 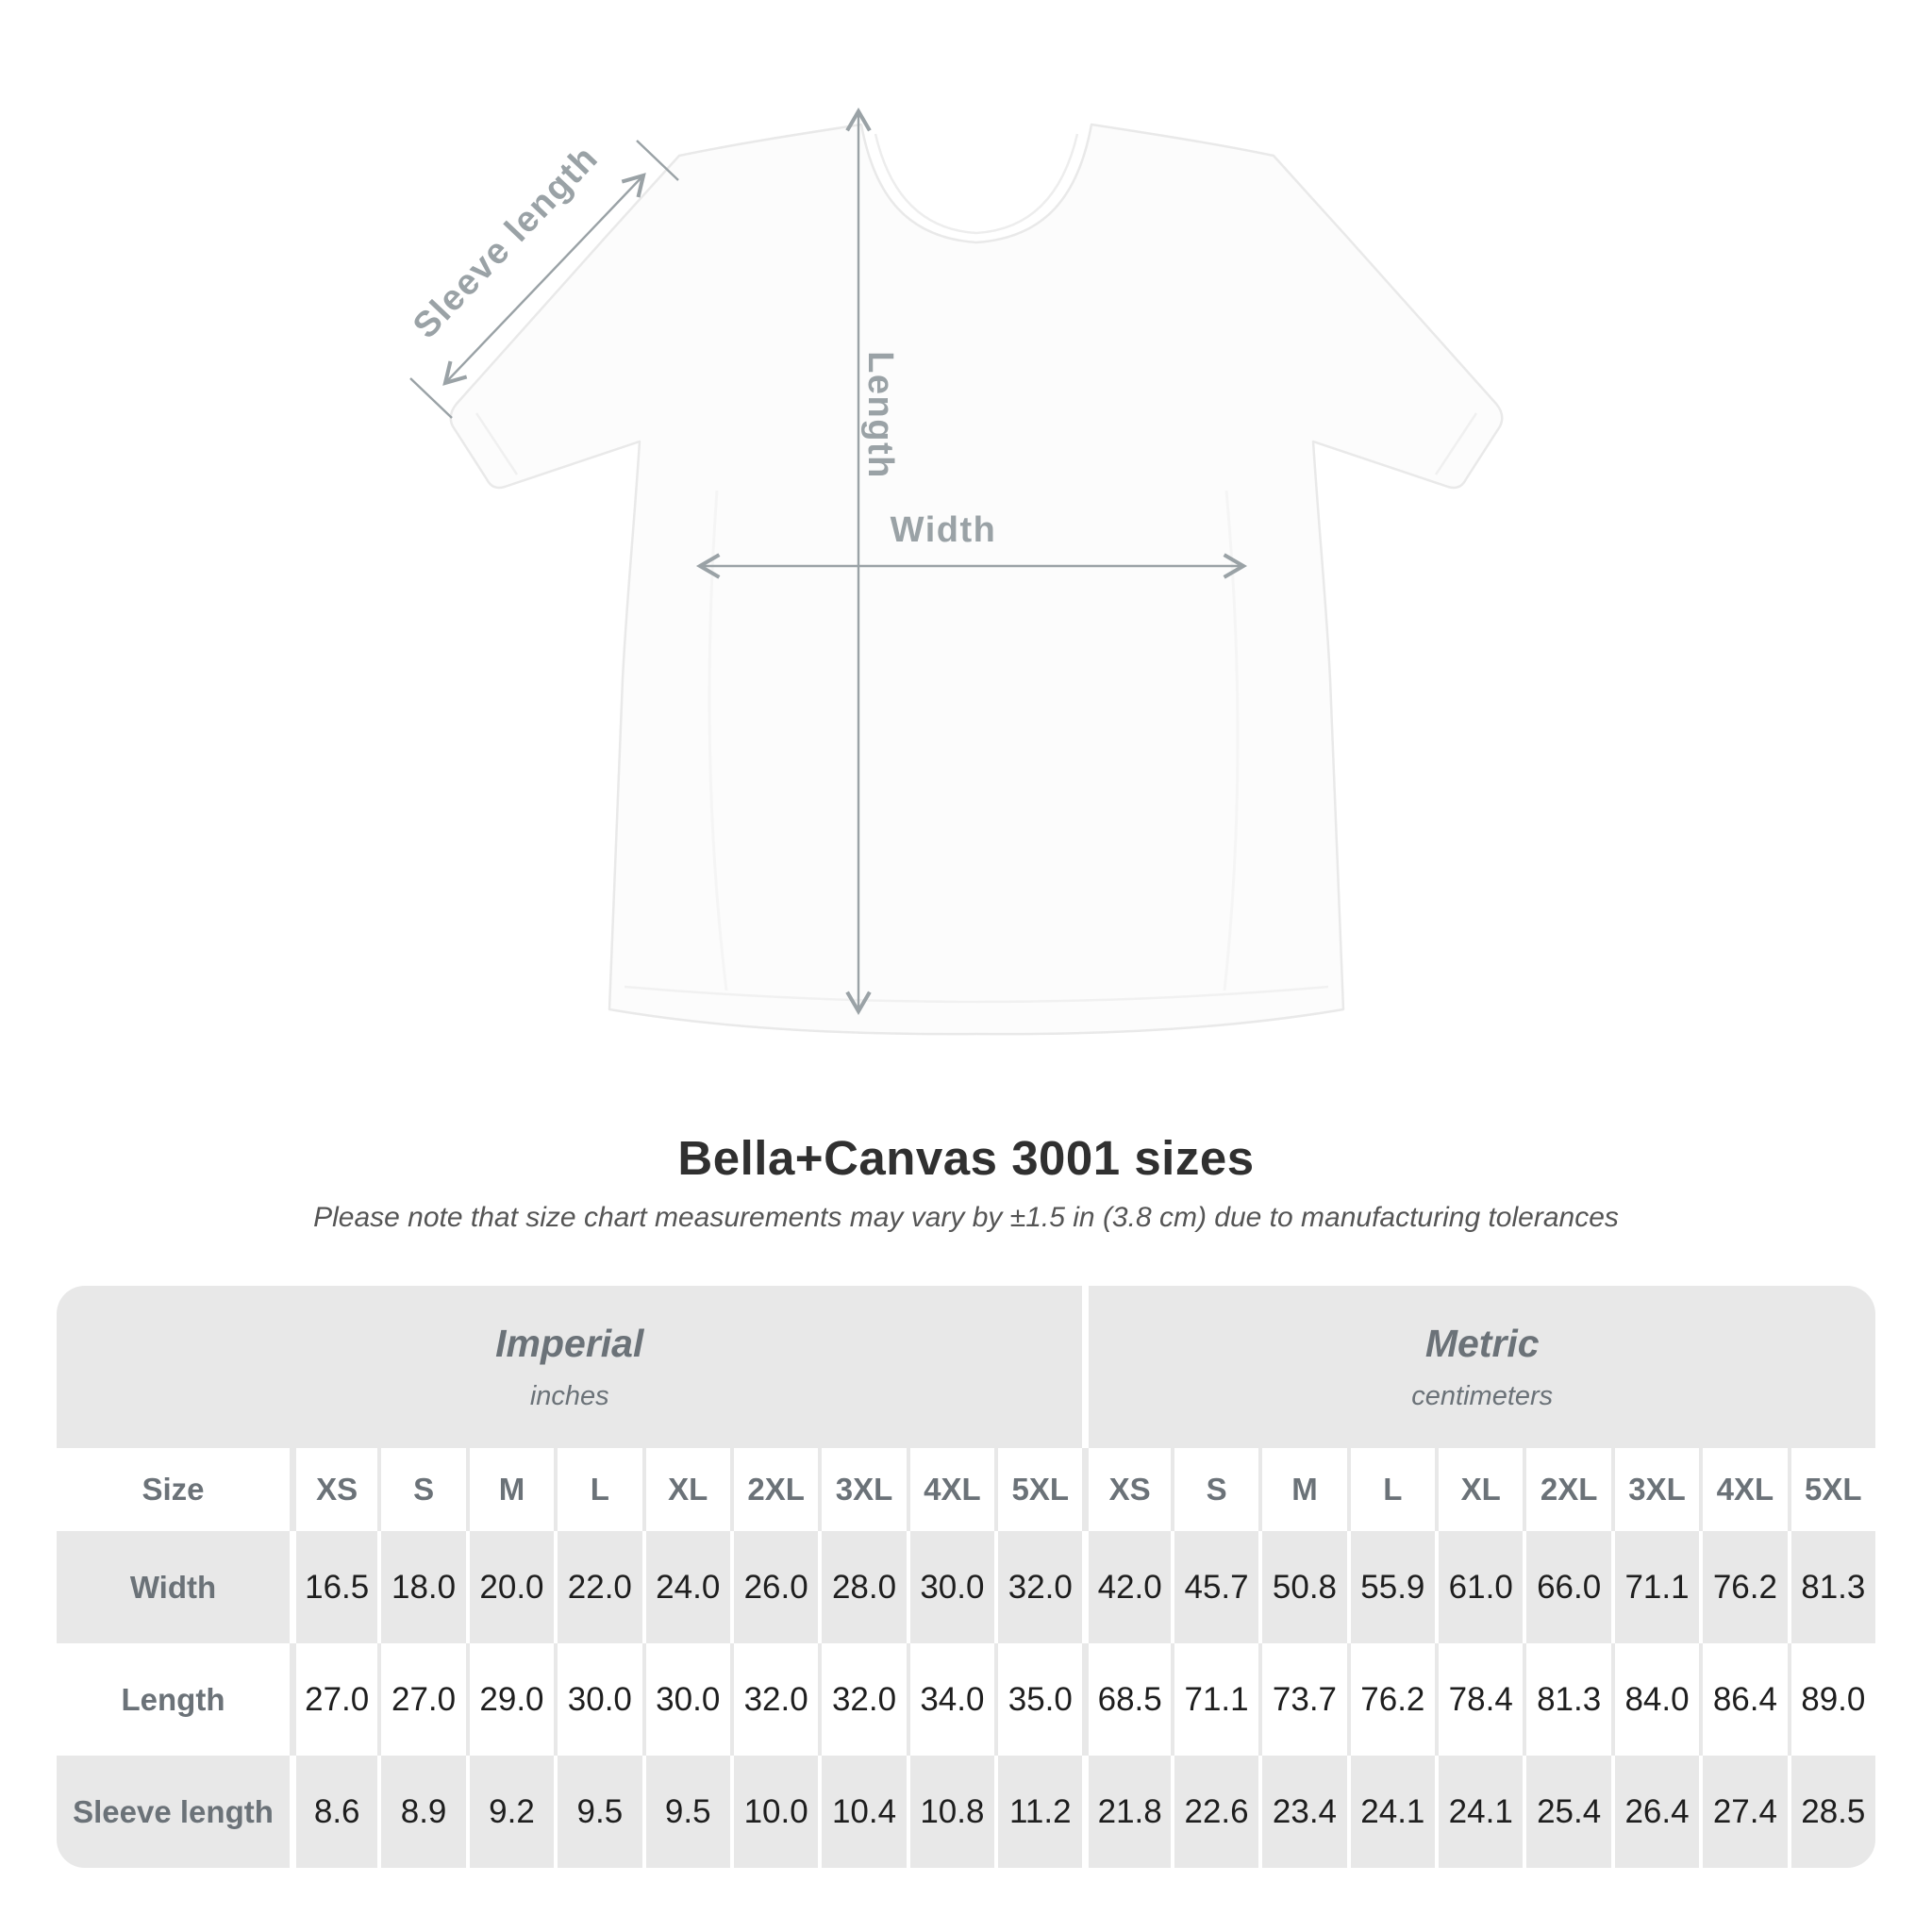 What do you see at coordinates (1743, 1587) in the screenshot?
I see `width-metric-4xl: 76.2` at bounding box center [1743, 1587].